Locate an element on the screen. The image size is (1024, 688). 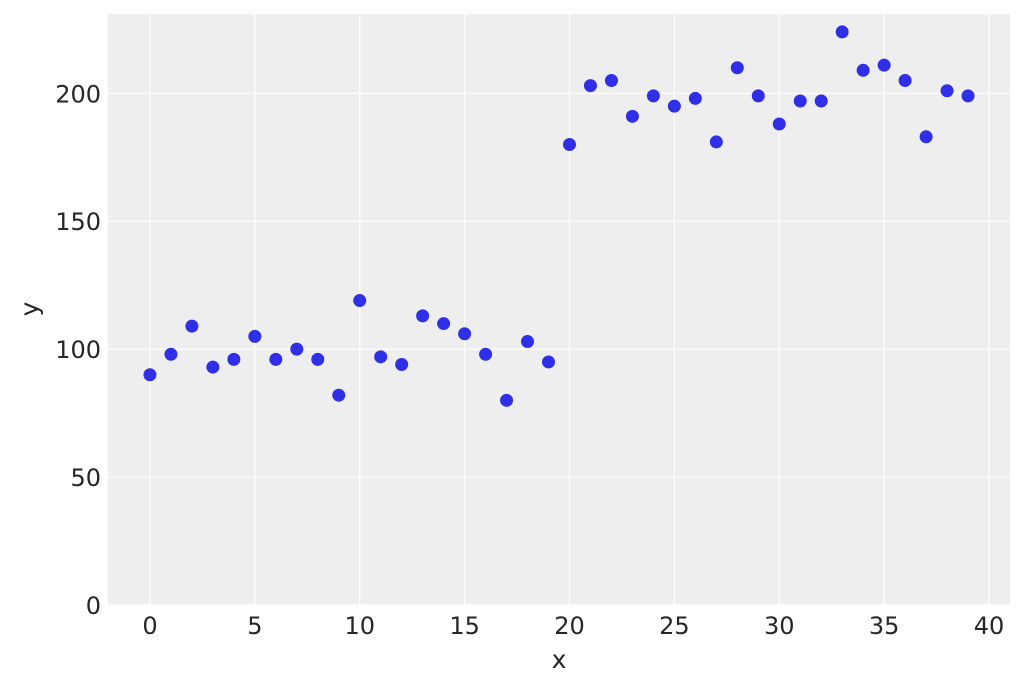
y-tick-labels: 0 50 100 150 200 is located at coordinates (78, 350).